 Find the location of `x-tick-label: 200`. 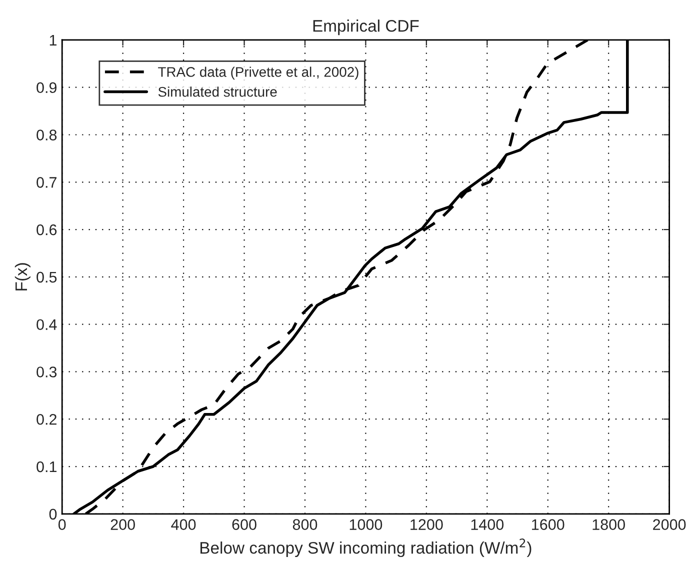

x-tick-label: 200 is located at coordinates (122, 524).